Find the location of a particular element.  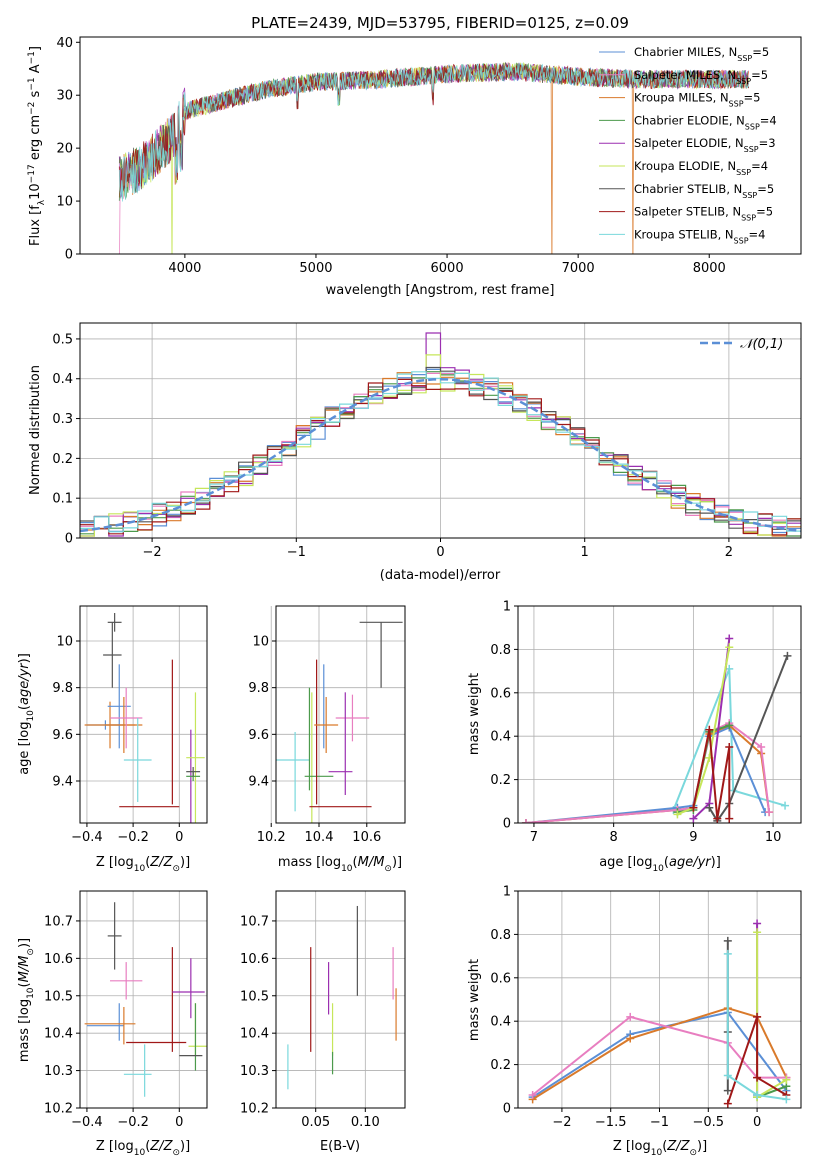

y-axis-label: Flux [fλ10−17 erg cm−2 s−1 A−1] is located at coordinates (37, 146).